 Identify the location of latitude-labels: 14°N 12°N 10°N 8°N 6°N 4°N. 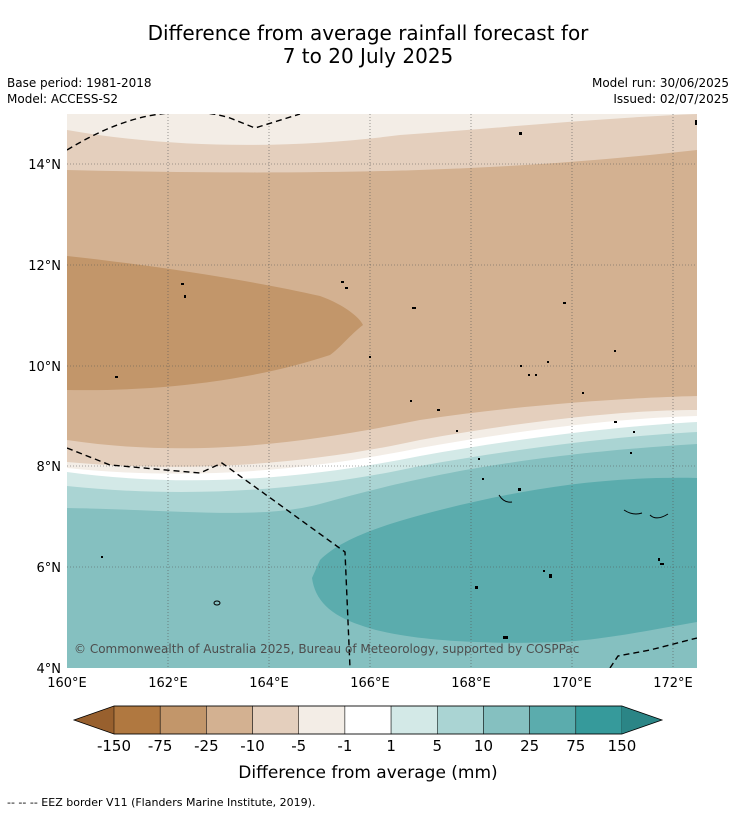
(44, 417).